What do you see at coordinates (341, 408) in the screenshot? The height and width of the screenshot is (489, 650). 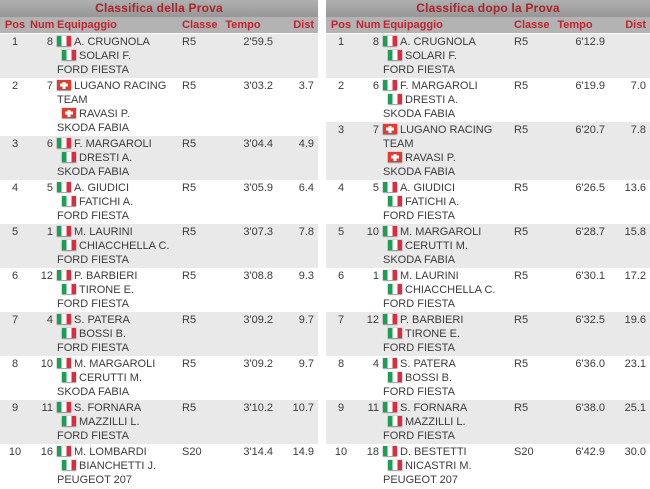 I see `position-cell: 9` at bounding box center [341, 408].